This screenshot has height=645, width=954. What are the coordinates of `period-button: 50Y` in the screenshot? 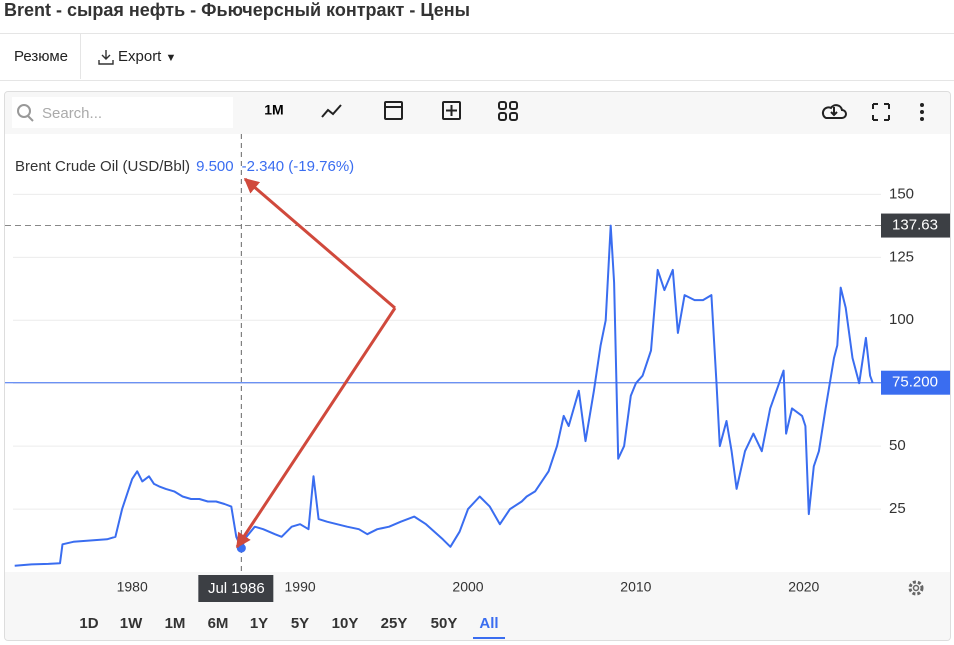 It's located at (444, 623).